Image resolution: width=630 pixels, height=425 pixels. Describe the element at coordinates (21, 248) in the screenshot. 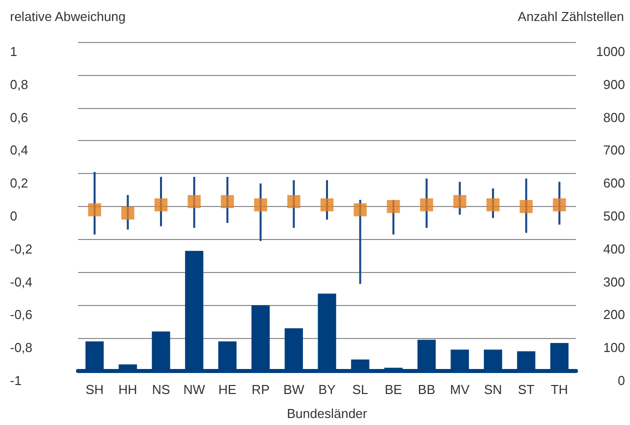

I see `y-tick-label: -0,2` at that location.